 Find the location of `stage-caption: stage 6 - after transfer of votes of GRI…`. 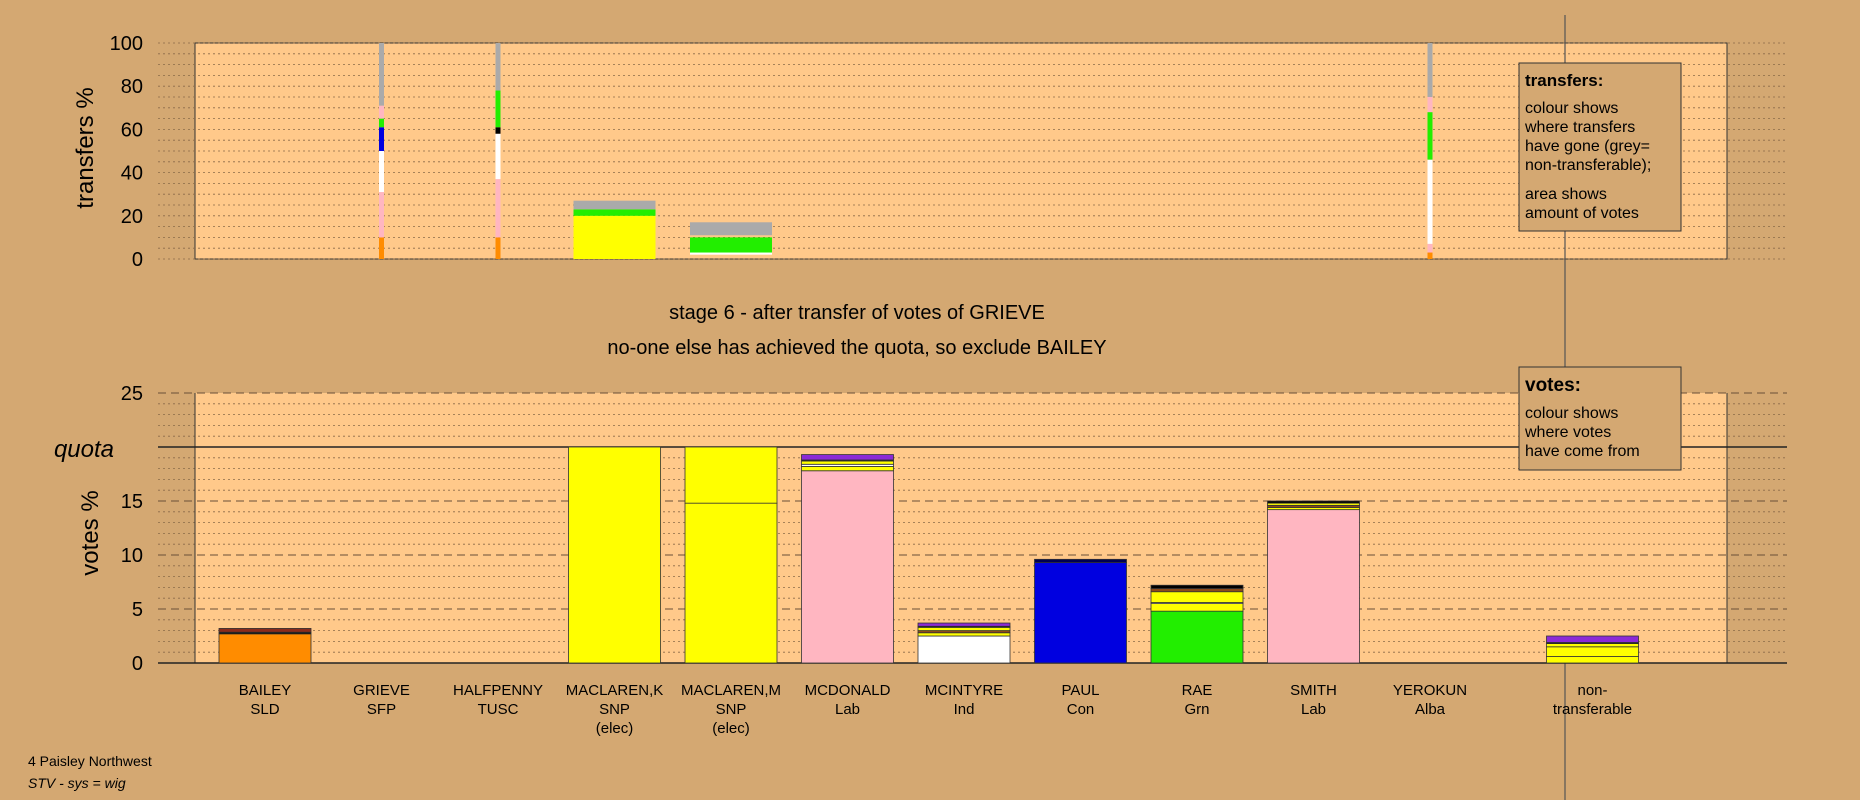

stage-caption: stage 6 - after transfer of votes of GRI… is located at coordinates (857, 313).